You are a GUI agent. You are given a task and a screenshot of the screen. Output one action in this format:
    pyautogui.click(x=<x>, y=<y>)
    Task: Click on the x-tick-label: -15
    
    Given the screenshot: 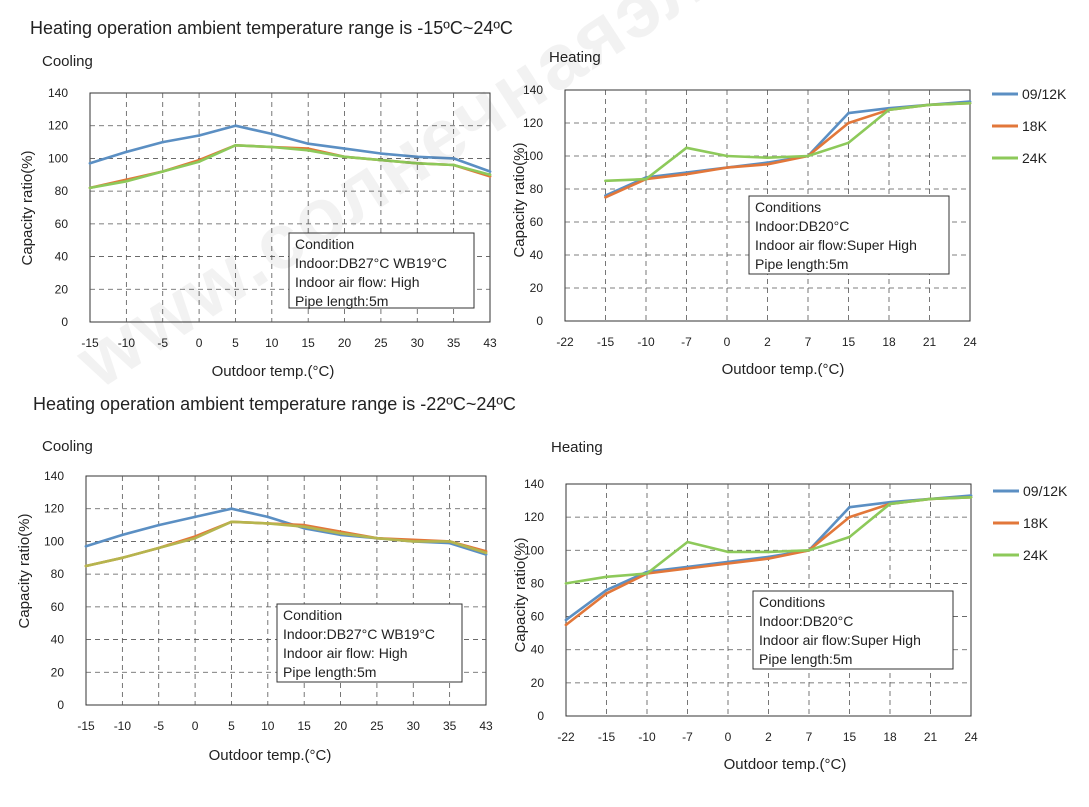 What is the action you would take?
    pyautogui.click(x=607, y=737)
    